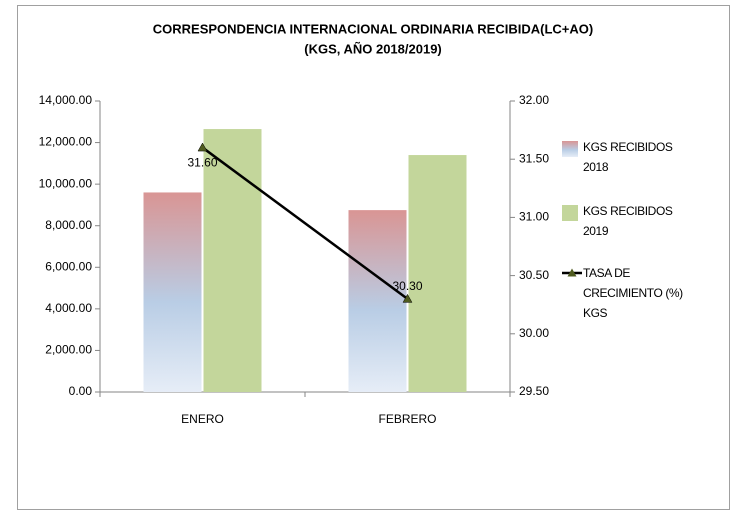 The image size is (732, 512). What do you see at coordinates (628, 221) in the screenshot?
I see `legend-label: KGS RECIBIDOS 2019` at bounding box center [628, 221].